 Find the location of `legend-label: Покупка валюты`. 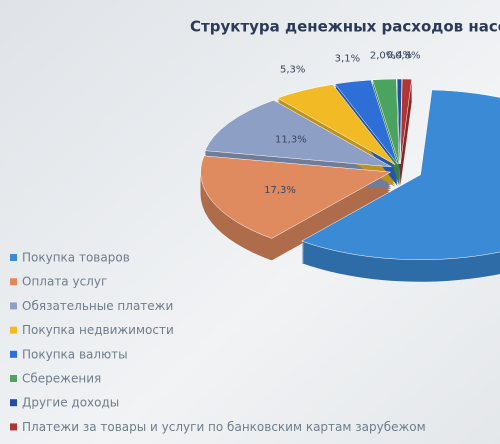

legend-label: Покупка валюты is located at coordinates (75, 354).